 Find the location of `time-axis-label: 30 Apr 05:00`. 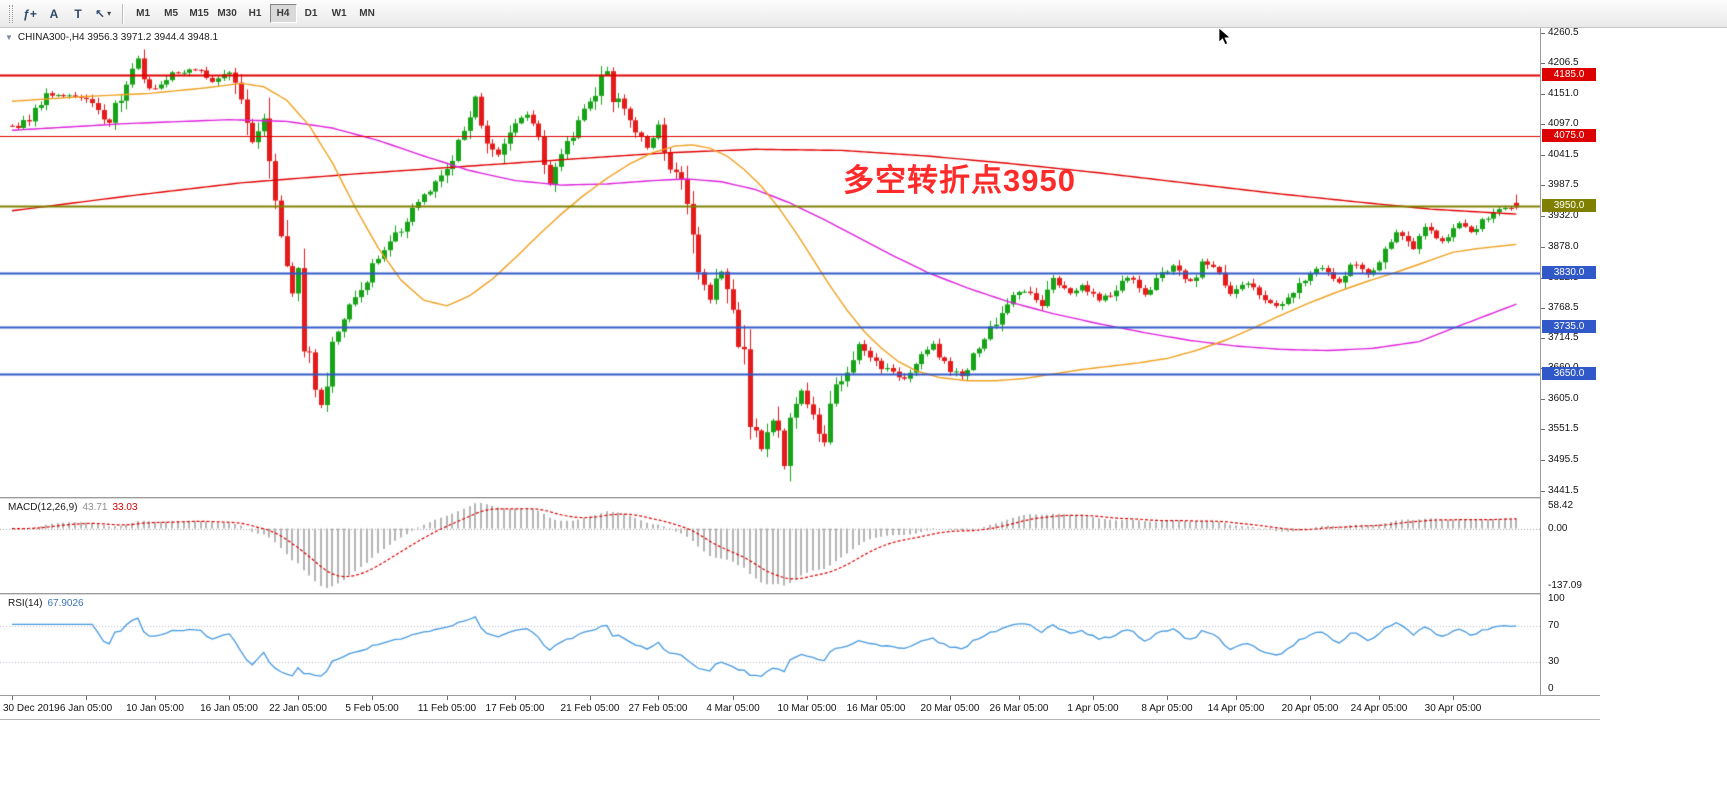

time-axis-label: 30 Apr 05:00 is located at coordinates (1453, 708).